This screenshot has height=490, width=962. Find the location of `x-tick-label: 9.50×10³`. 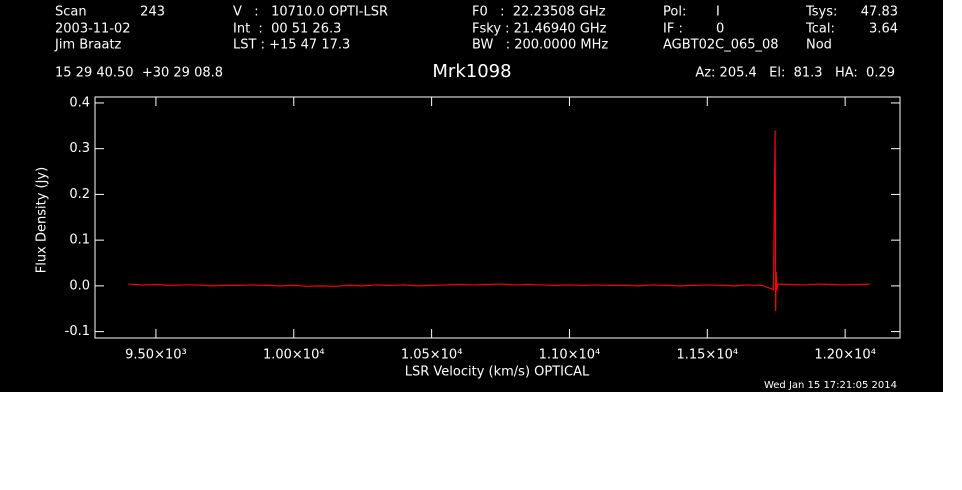

x-tick-label: 9.50×10³ is located at coordinates (156, 355).